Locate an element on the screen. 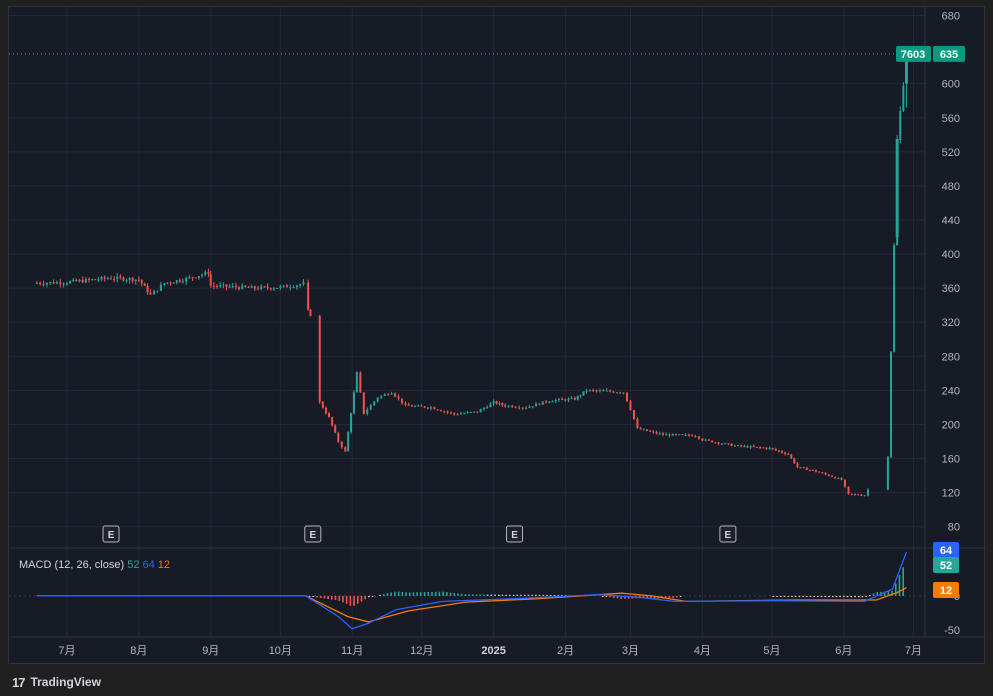  y-tick-label: 160 is located at coordinates (951, 460).